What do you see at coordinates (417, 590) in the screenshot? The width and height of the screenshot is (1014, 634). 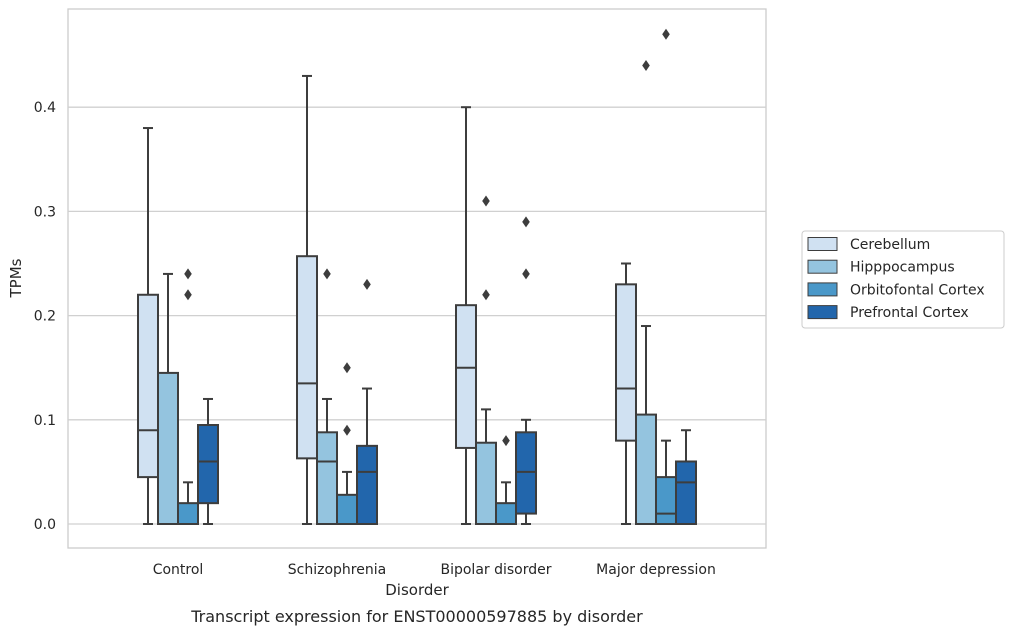 I see `x-axis-title: Disorder` at bounding box center [417, 590].